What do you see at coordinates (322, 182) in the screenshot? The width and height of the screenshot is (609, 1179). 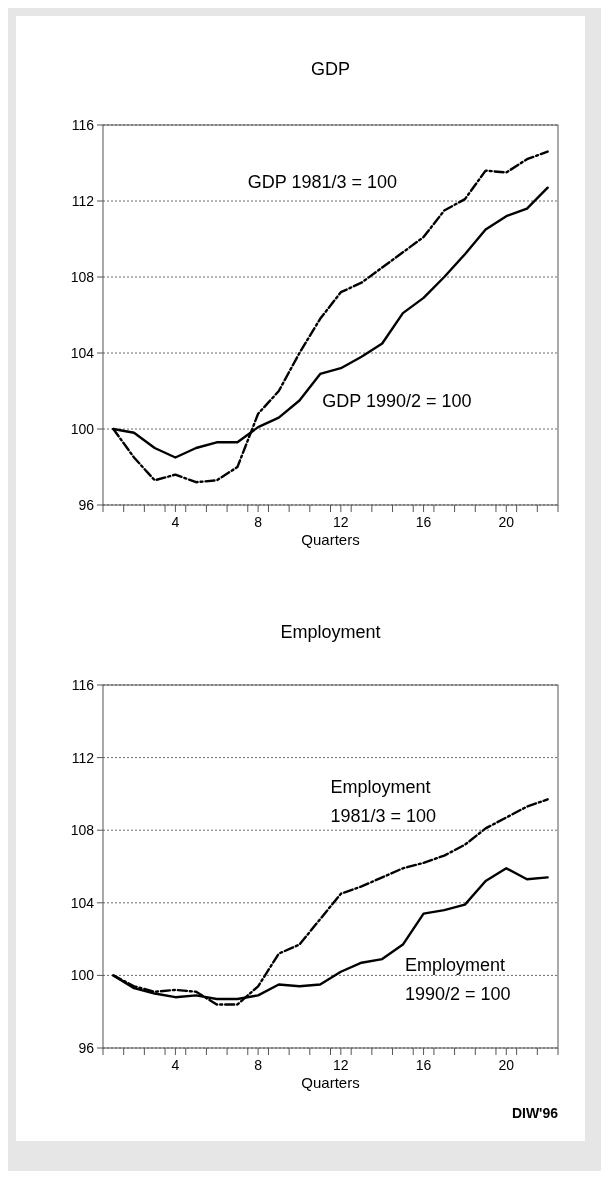 I see `text: GDP 1981/3 = 100` at bounding box center [322, 182].